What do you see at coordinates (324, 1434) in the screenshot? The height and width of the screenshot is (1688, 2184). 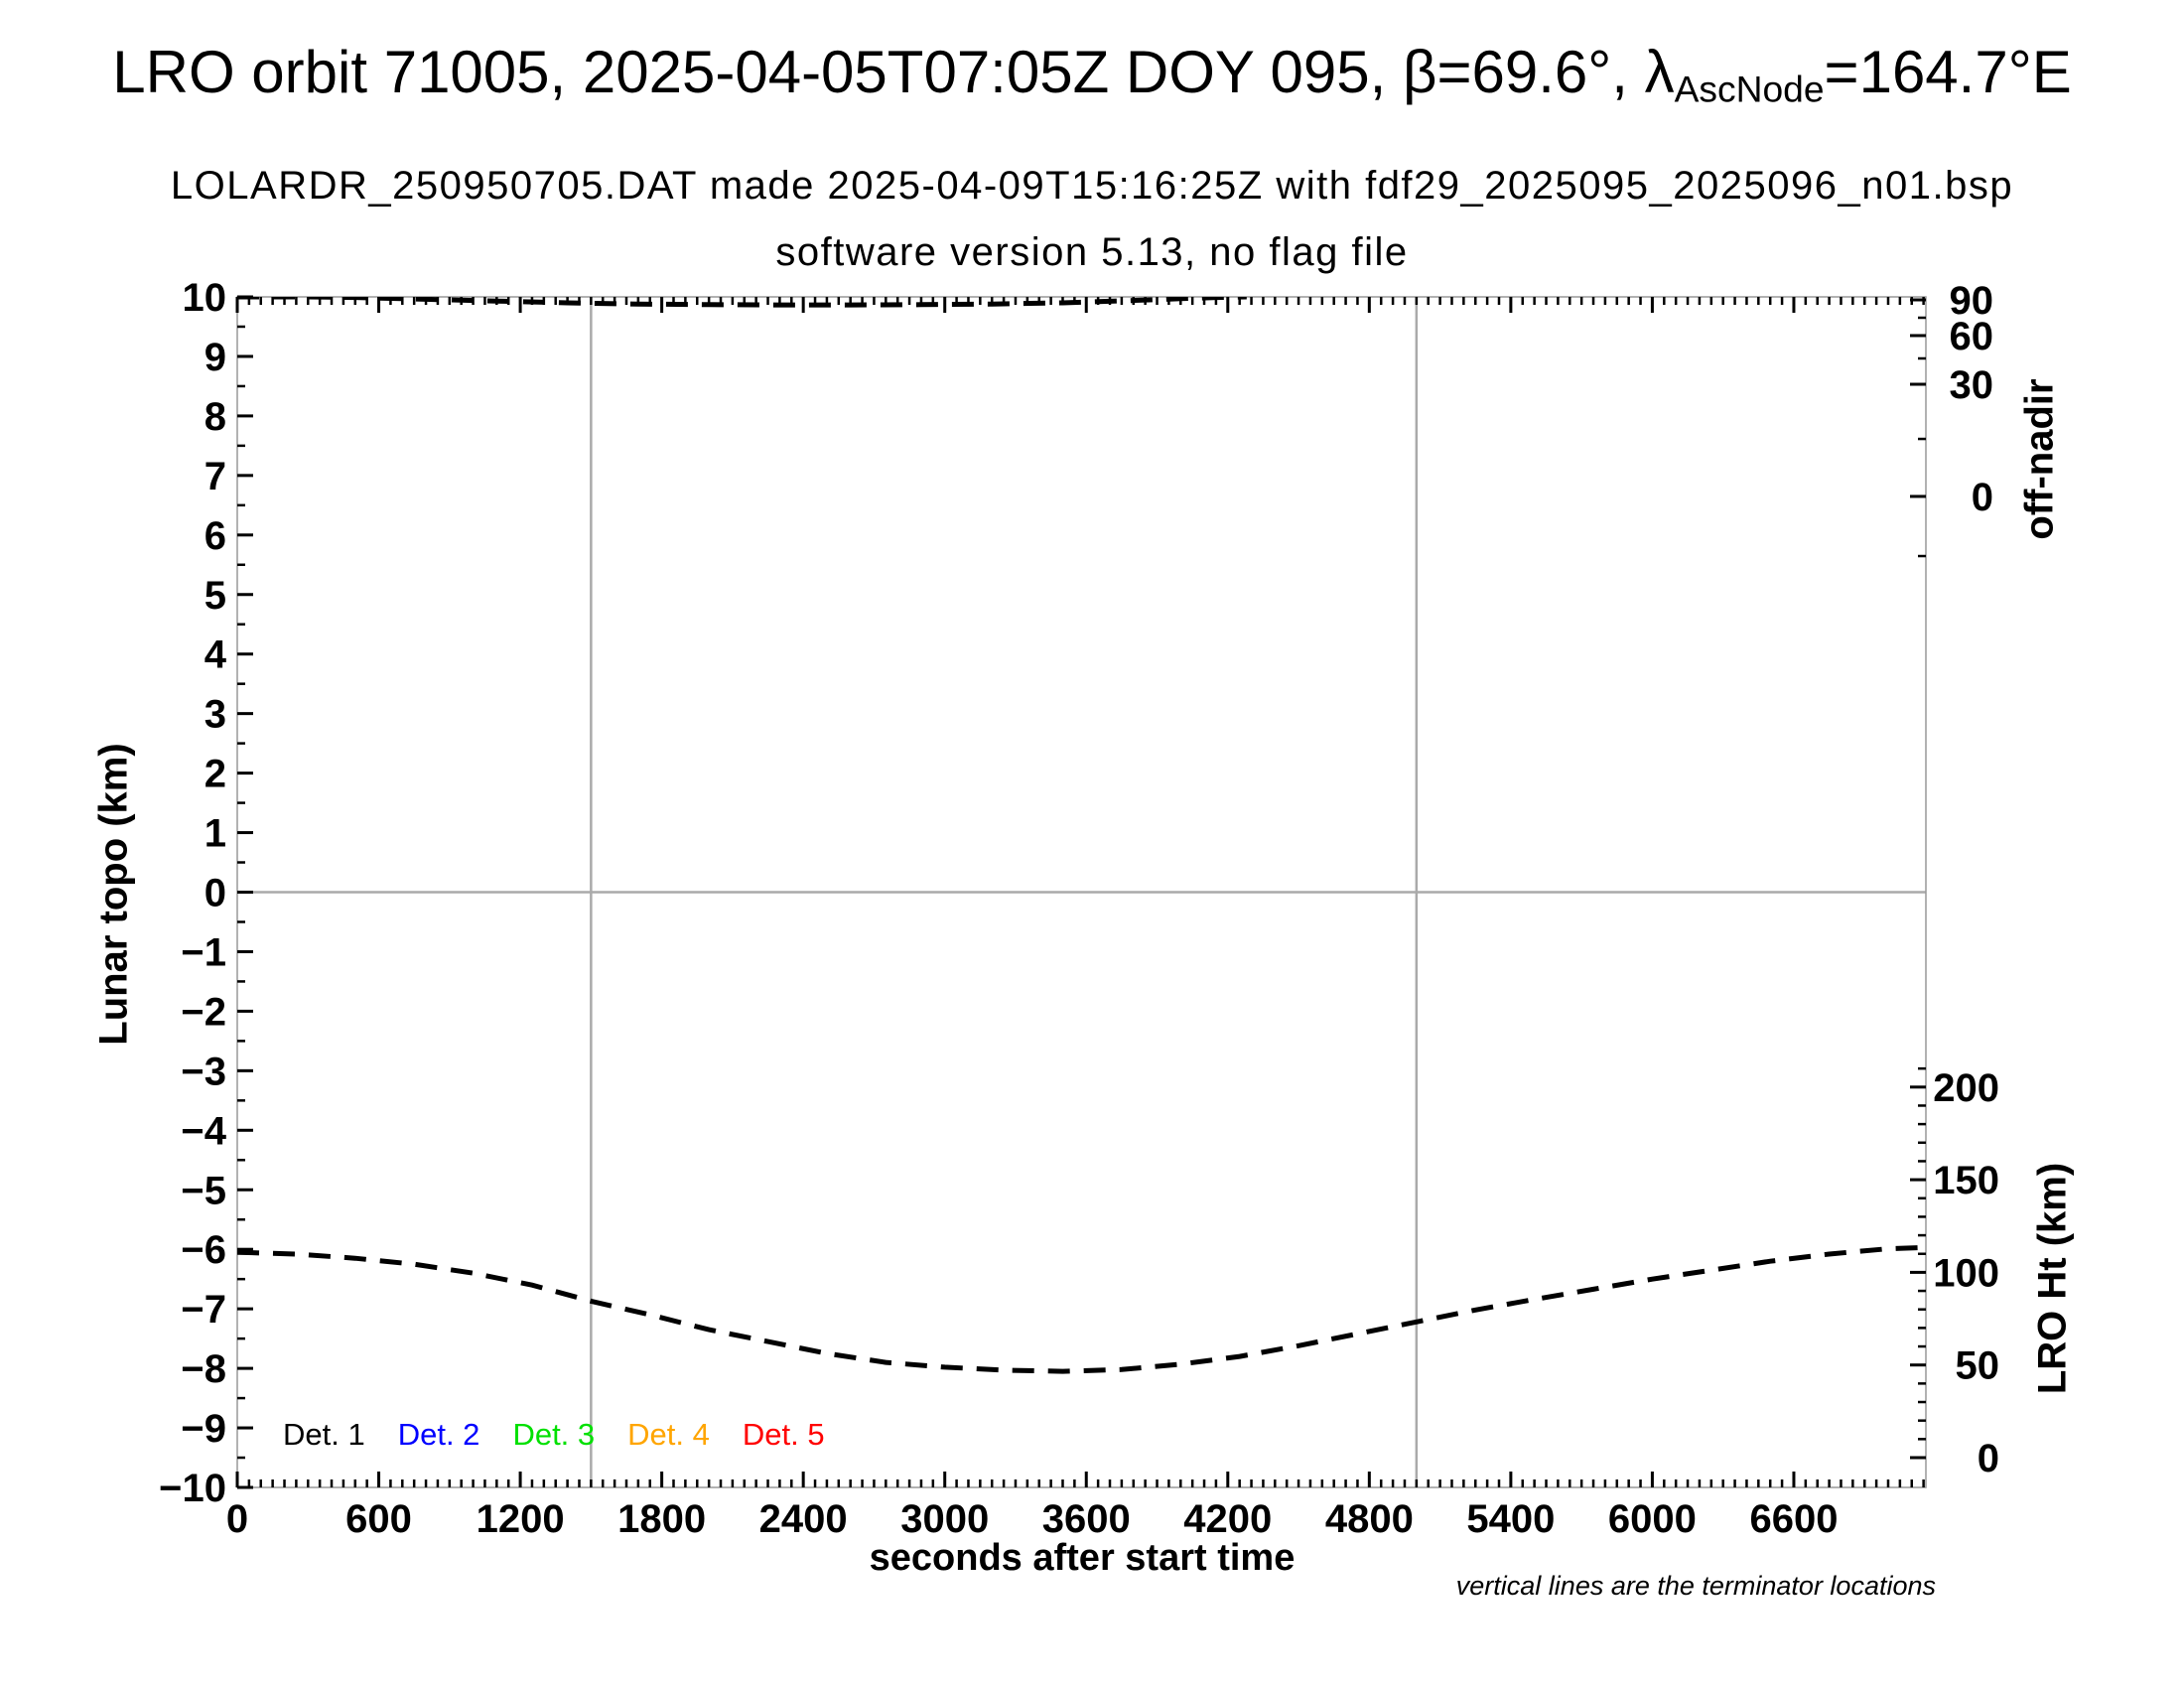 I see `legend-item: Det. 1` at bounding box center [324, 1434].